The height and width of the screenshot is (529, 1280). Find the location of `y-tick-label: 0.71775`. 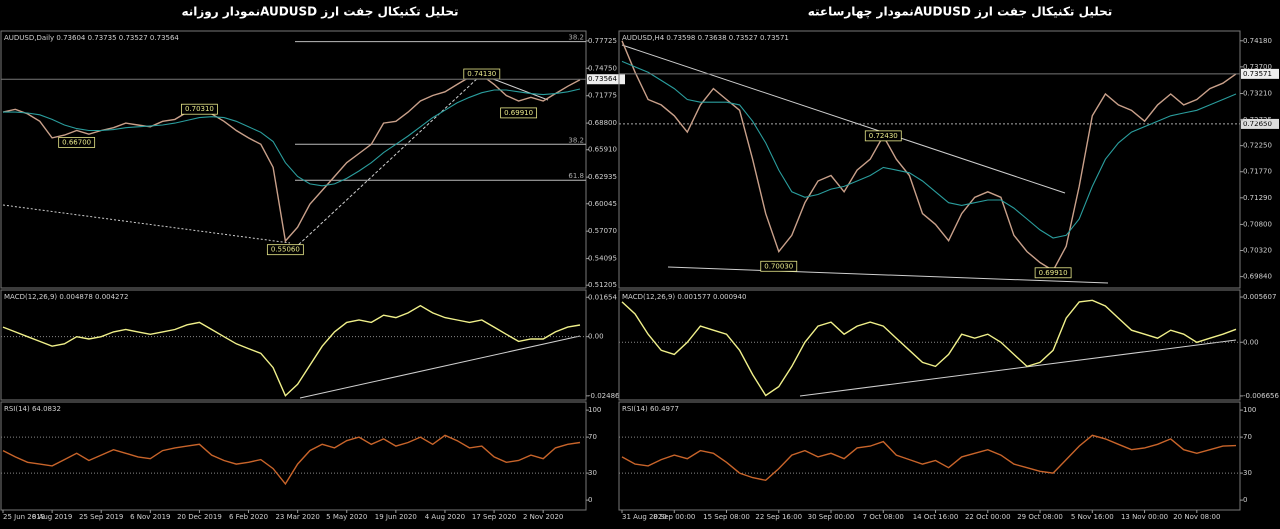

y-tick-label: 0.71775 is located at coordinates (602, 96).